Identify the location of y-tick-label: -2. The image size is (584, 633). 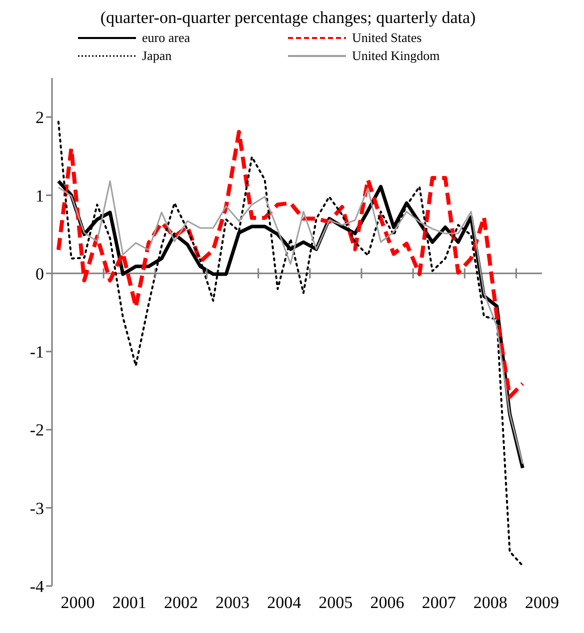
(37, 430).